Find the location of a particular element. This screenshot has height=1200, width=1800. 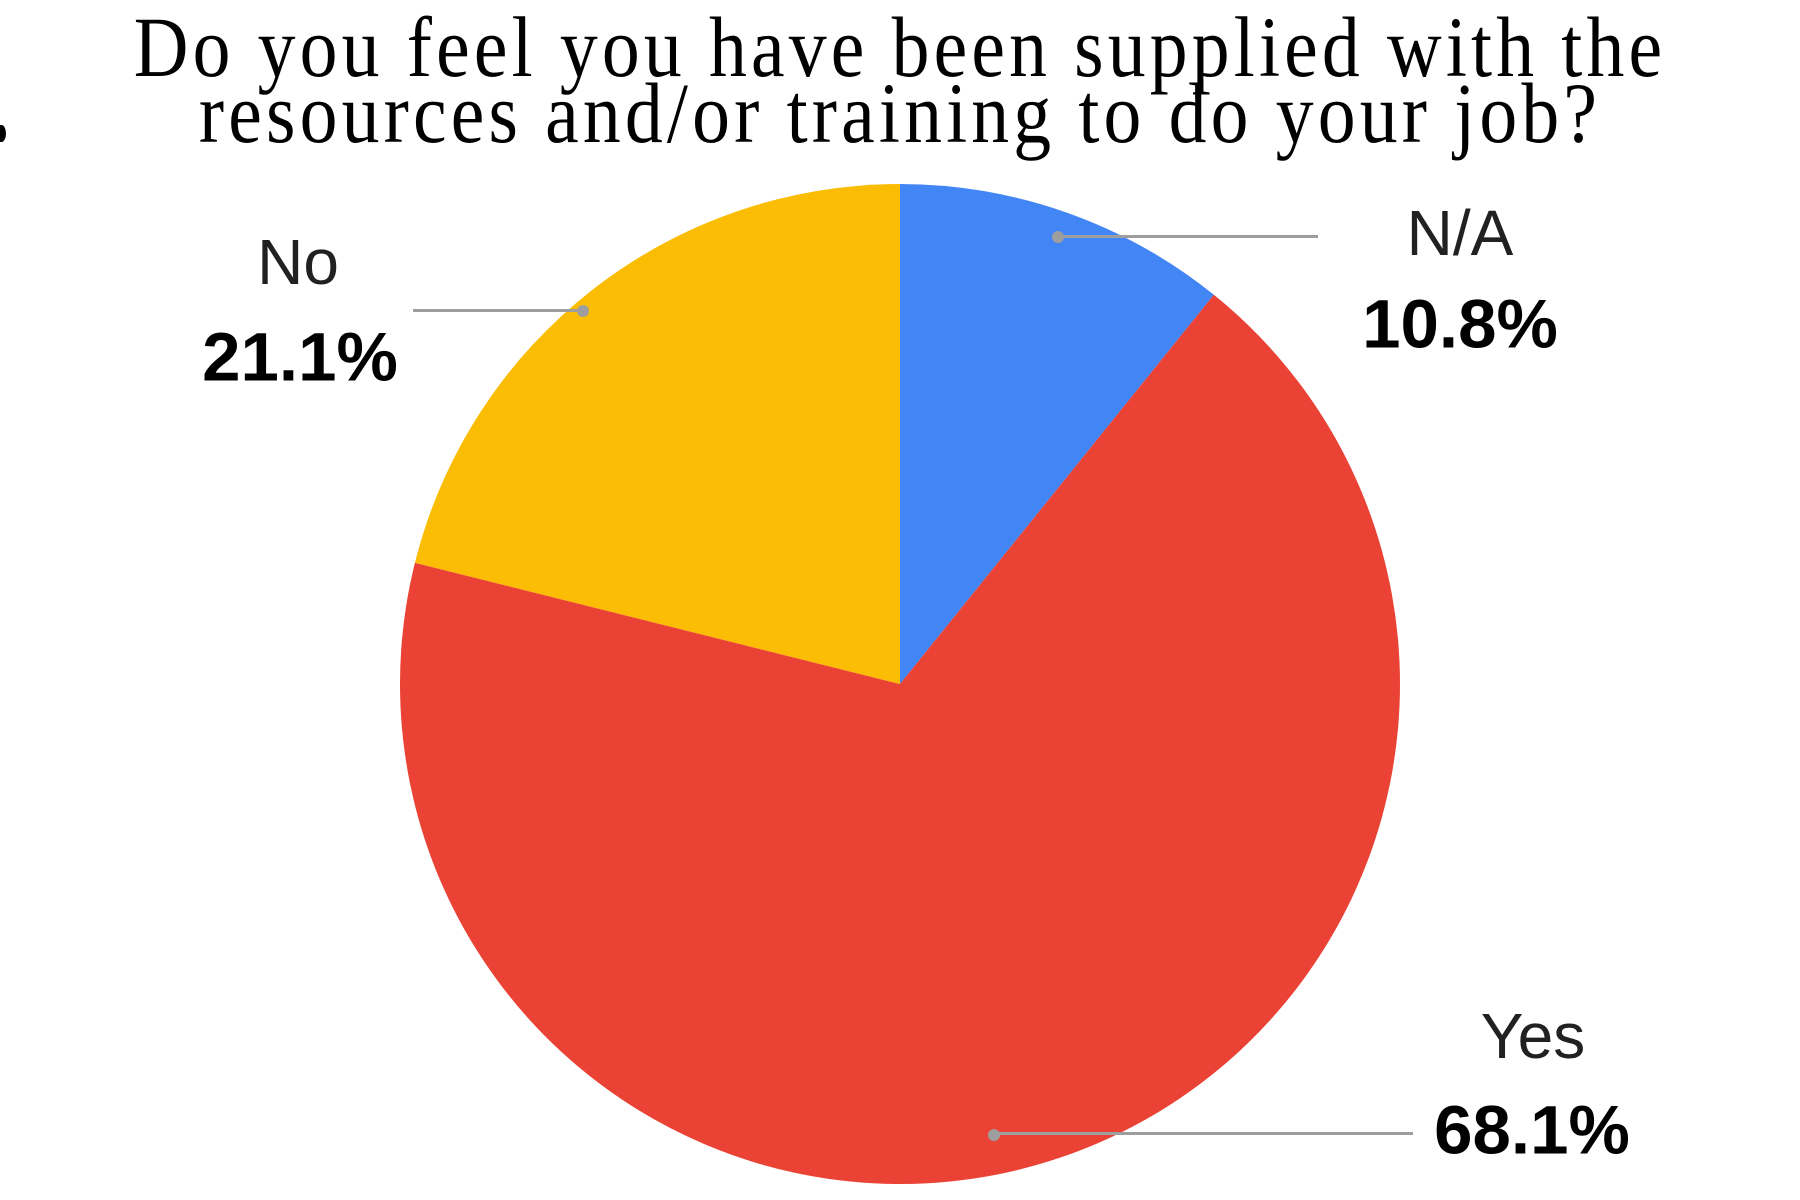

na-leader-line is located at coordinates (1188, 236).